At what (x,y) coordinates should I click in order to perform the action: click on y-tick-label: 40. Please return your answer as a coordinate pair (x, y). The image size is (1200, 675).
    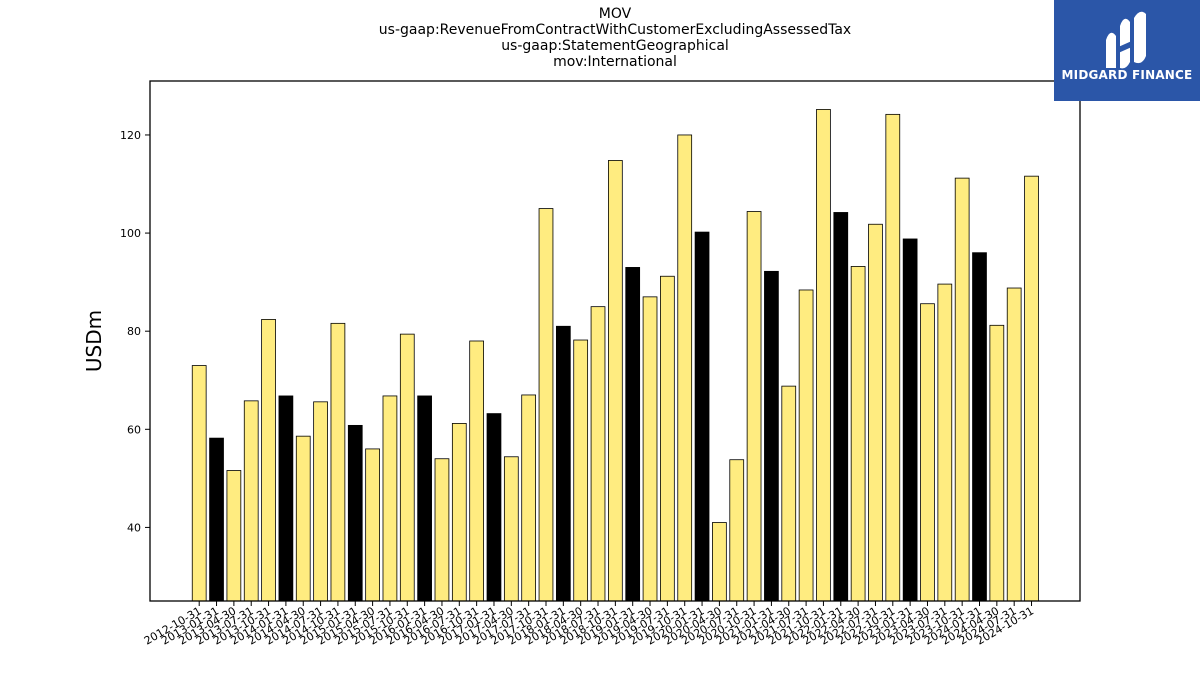
    Looking at the image, I should click on (134, 527).